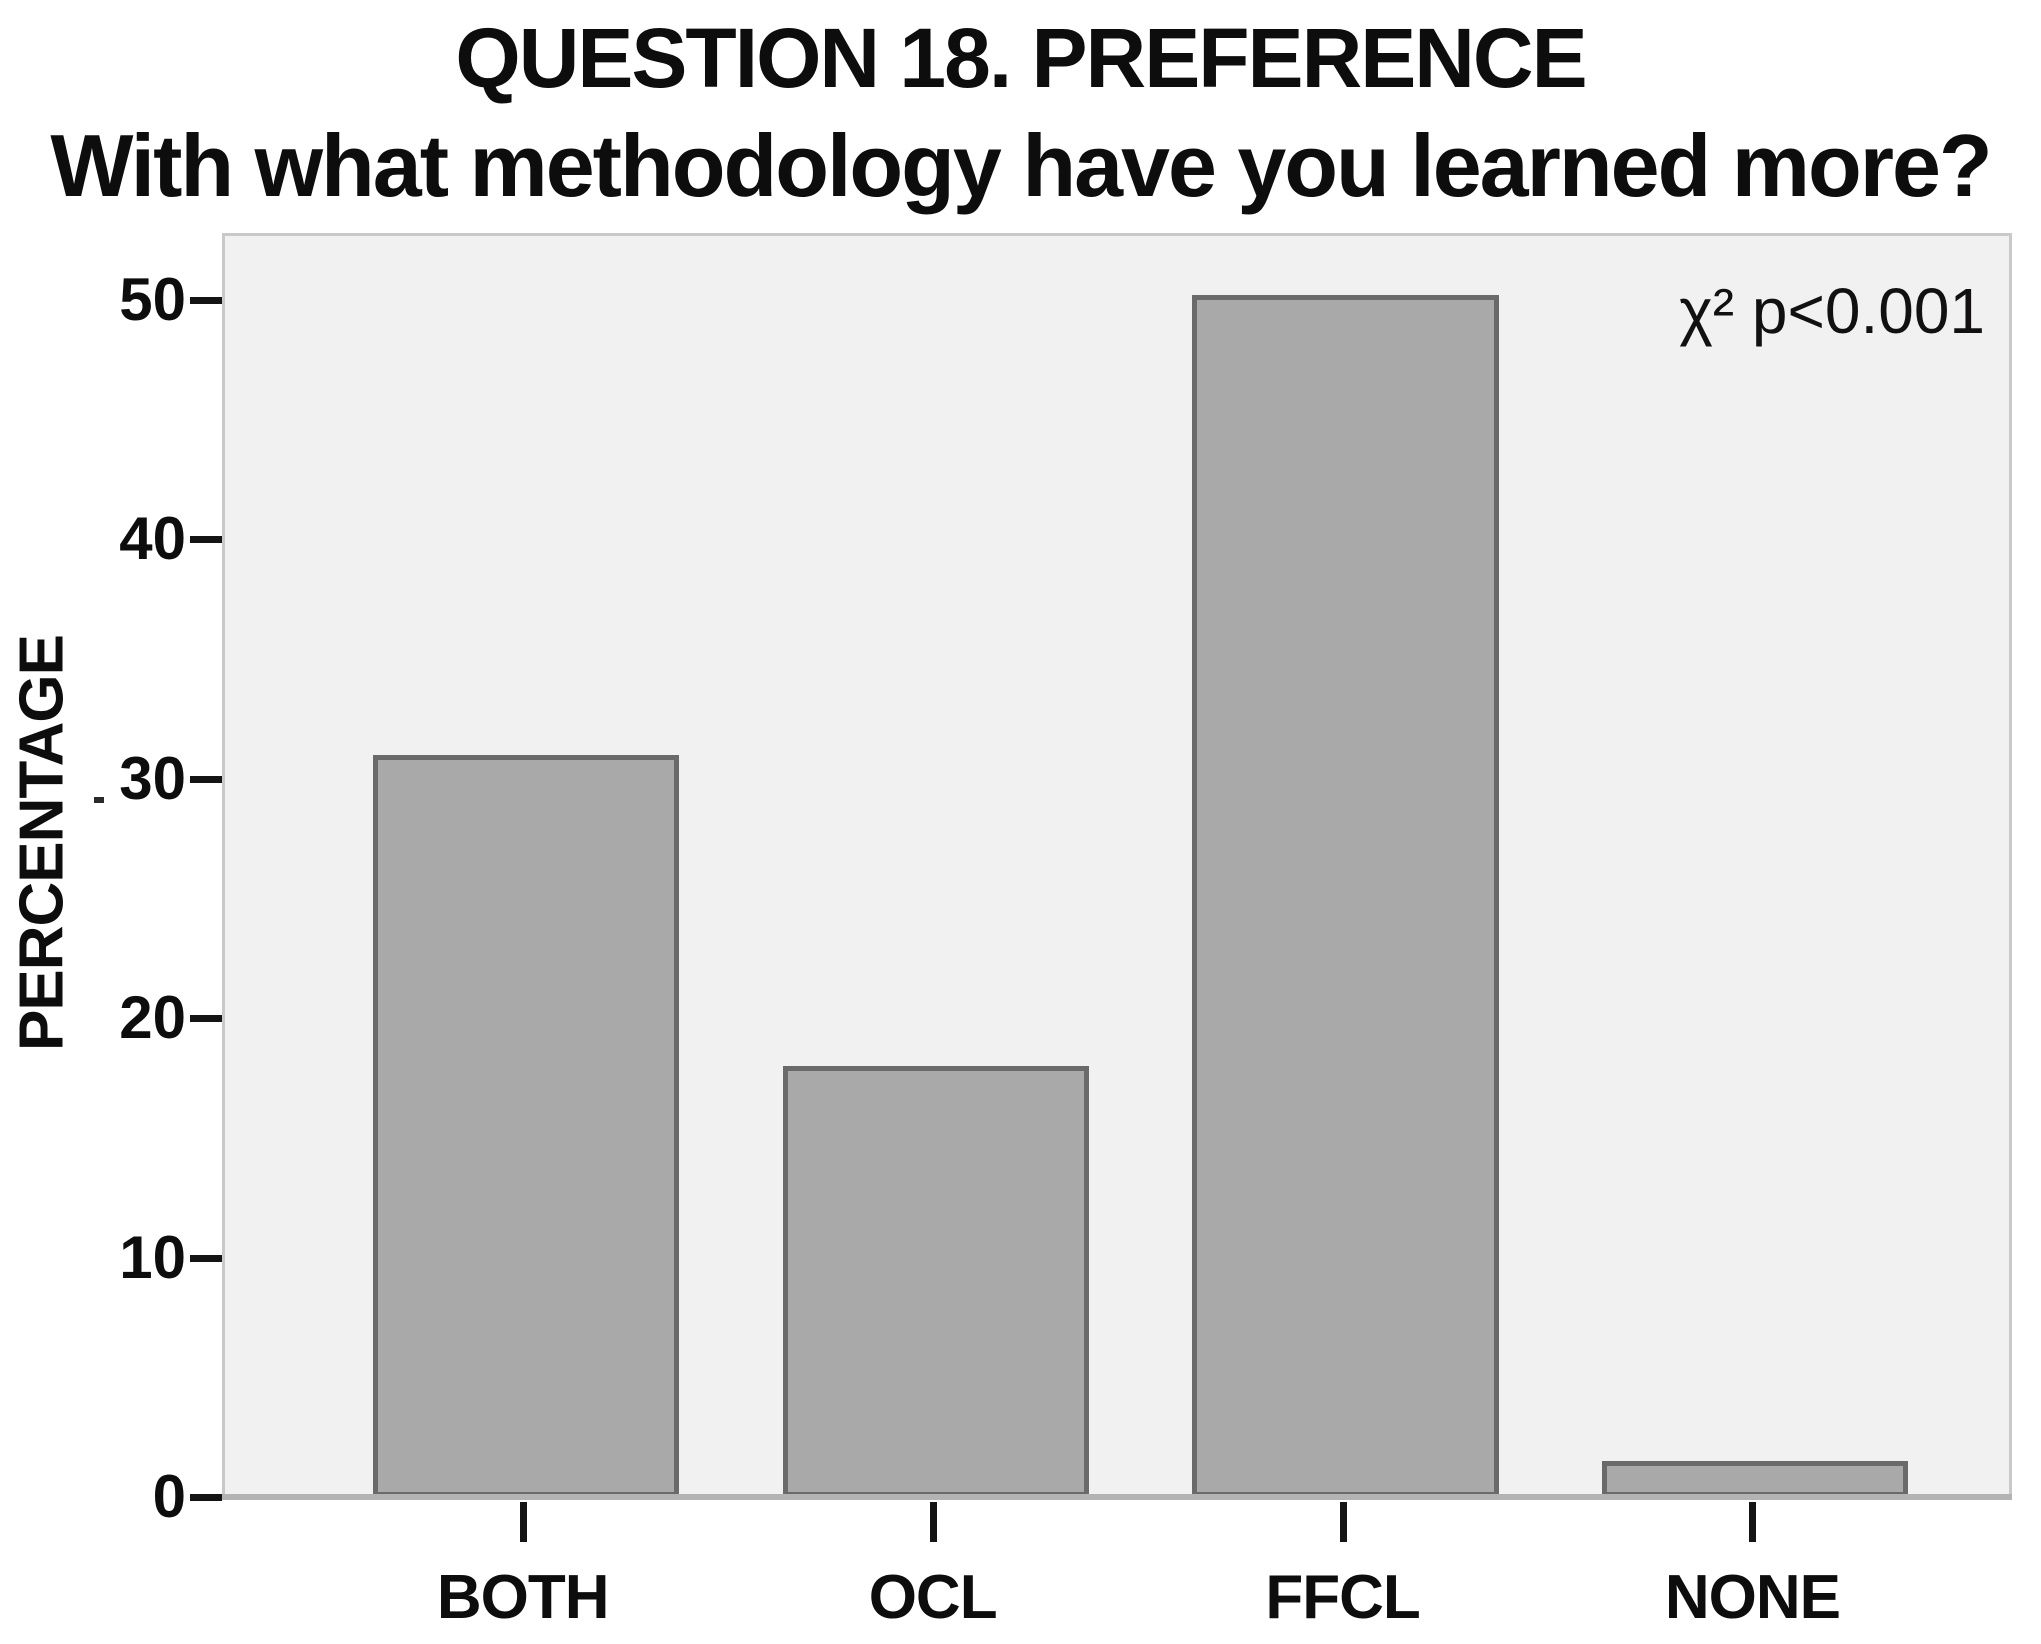 This screenshot has width=2041, height=1644. Describe the element at coordinates (933, 1597) in the screenshot. I see `x-axis-label-ocl: OCL` at that location.